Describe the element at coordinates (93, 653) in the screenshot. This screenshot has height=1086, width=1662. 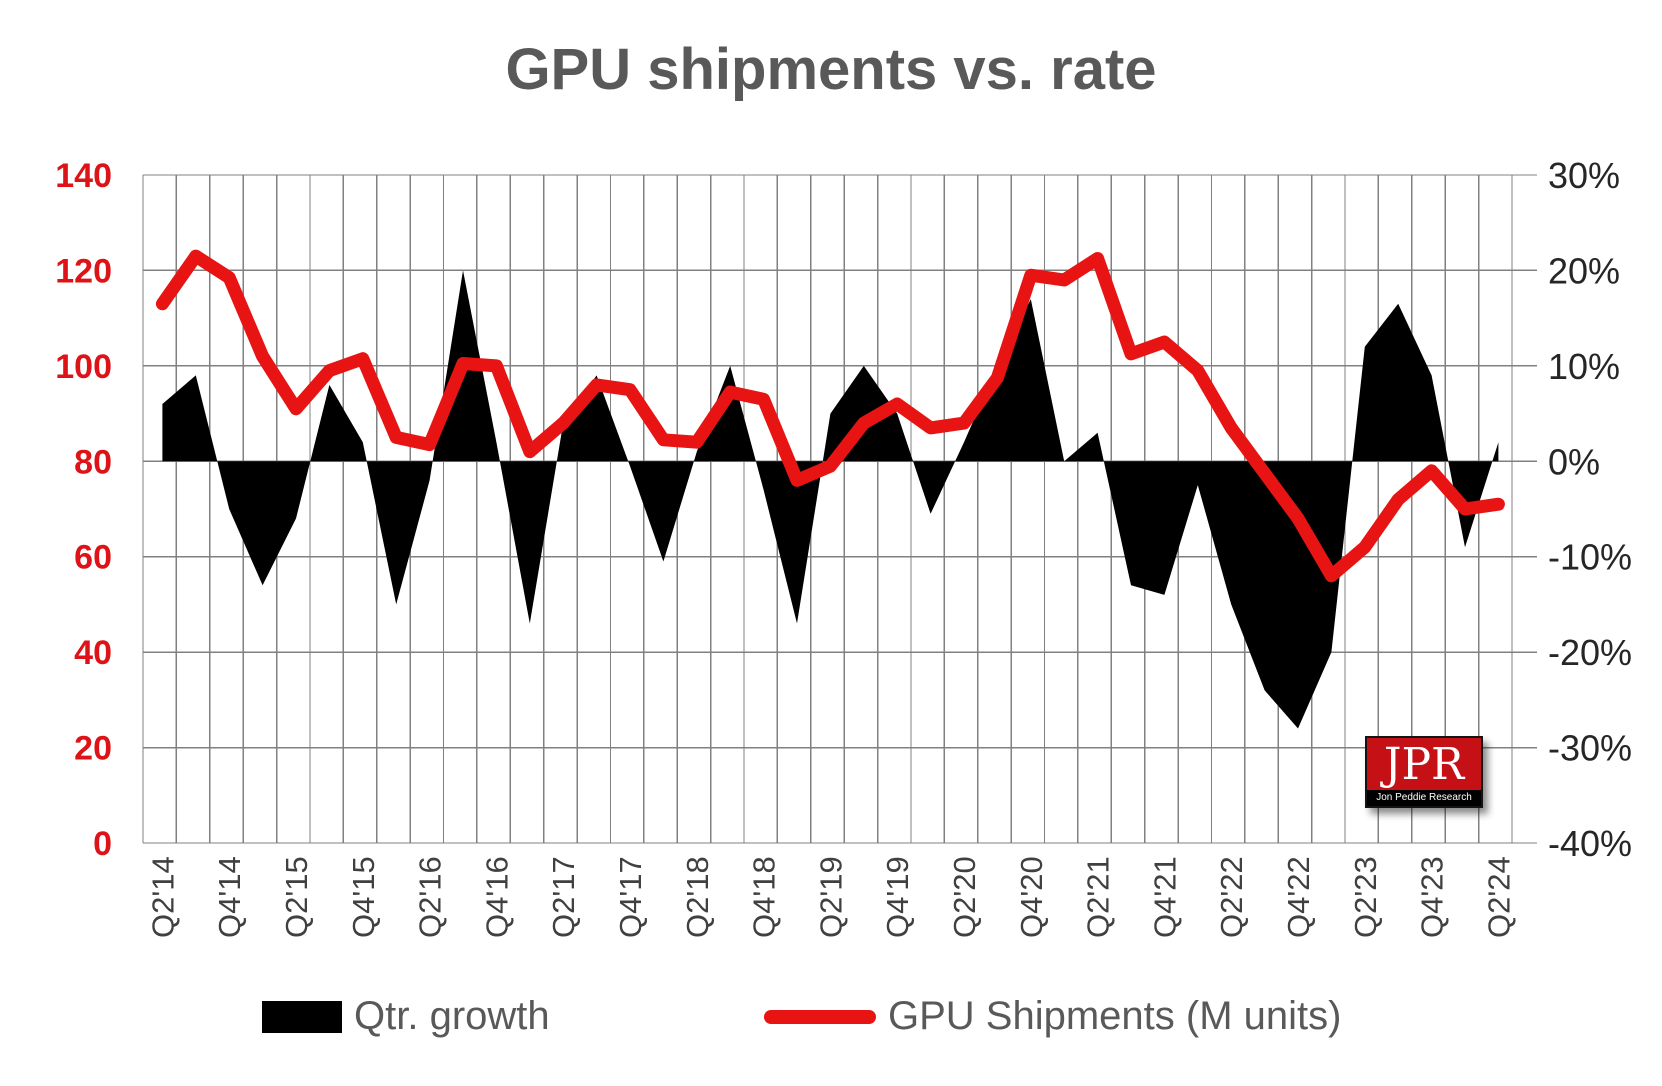
I see `left-axis-tick-label: 40` at that location.